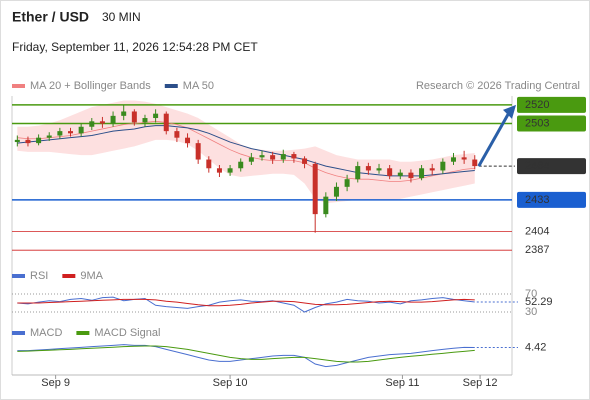 This screenshot has height=400, width=590. What do you see at coordinates (537, 166) in the screenshot?
I see `current-price-label: 2464` at bounding box center [537, 166].